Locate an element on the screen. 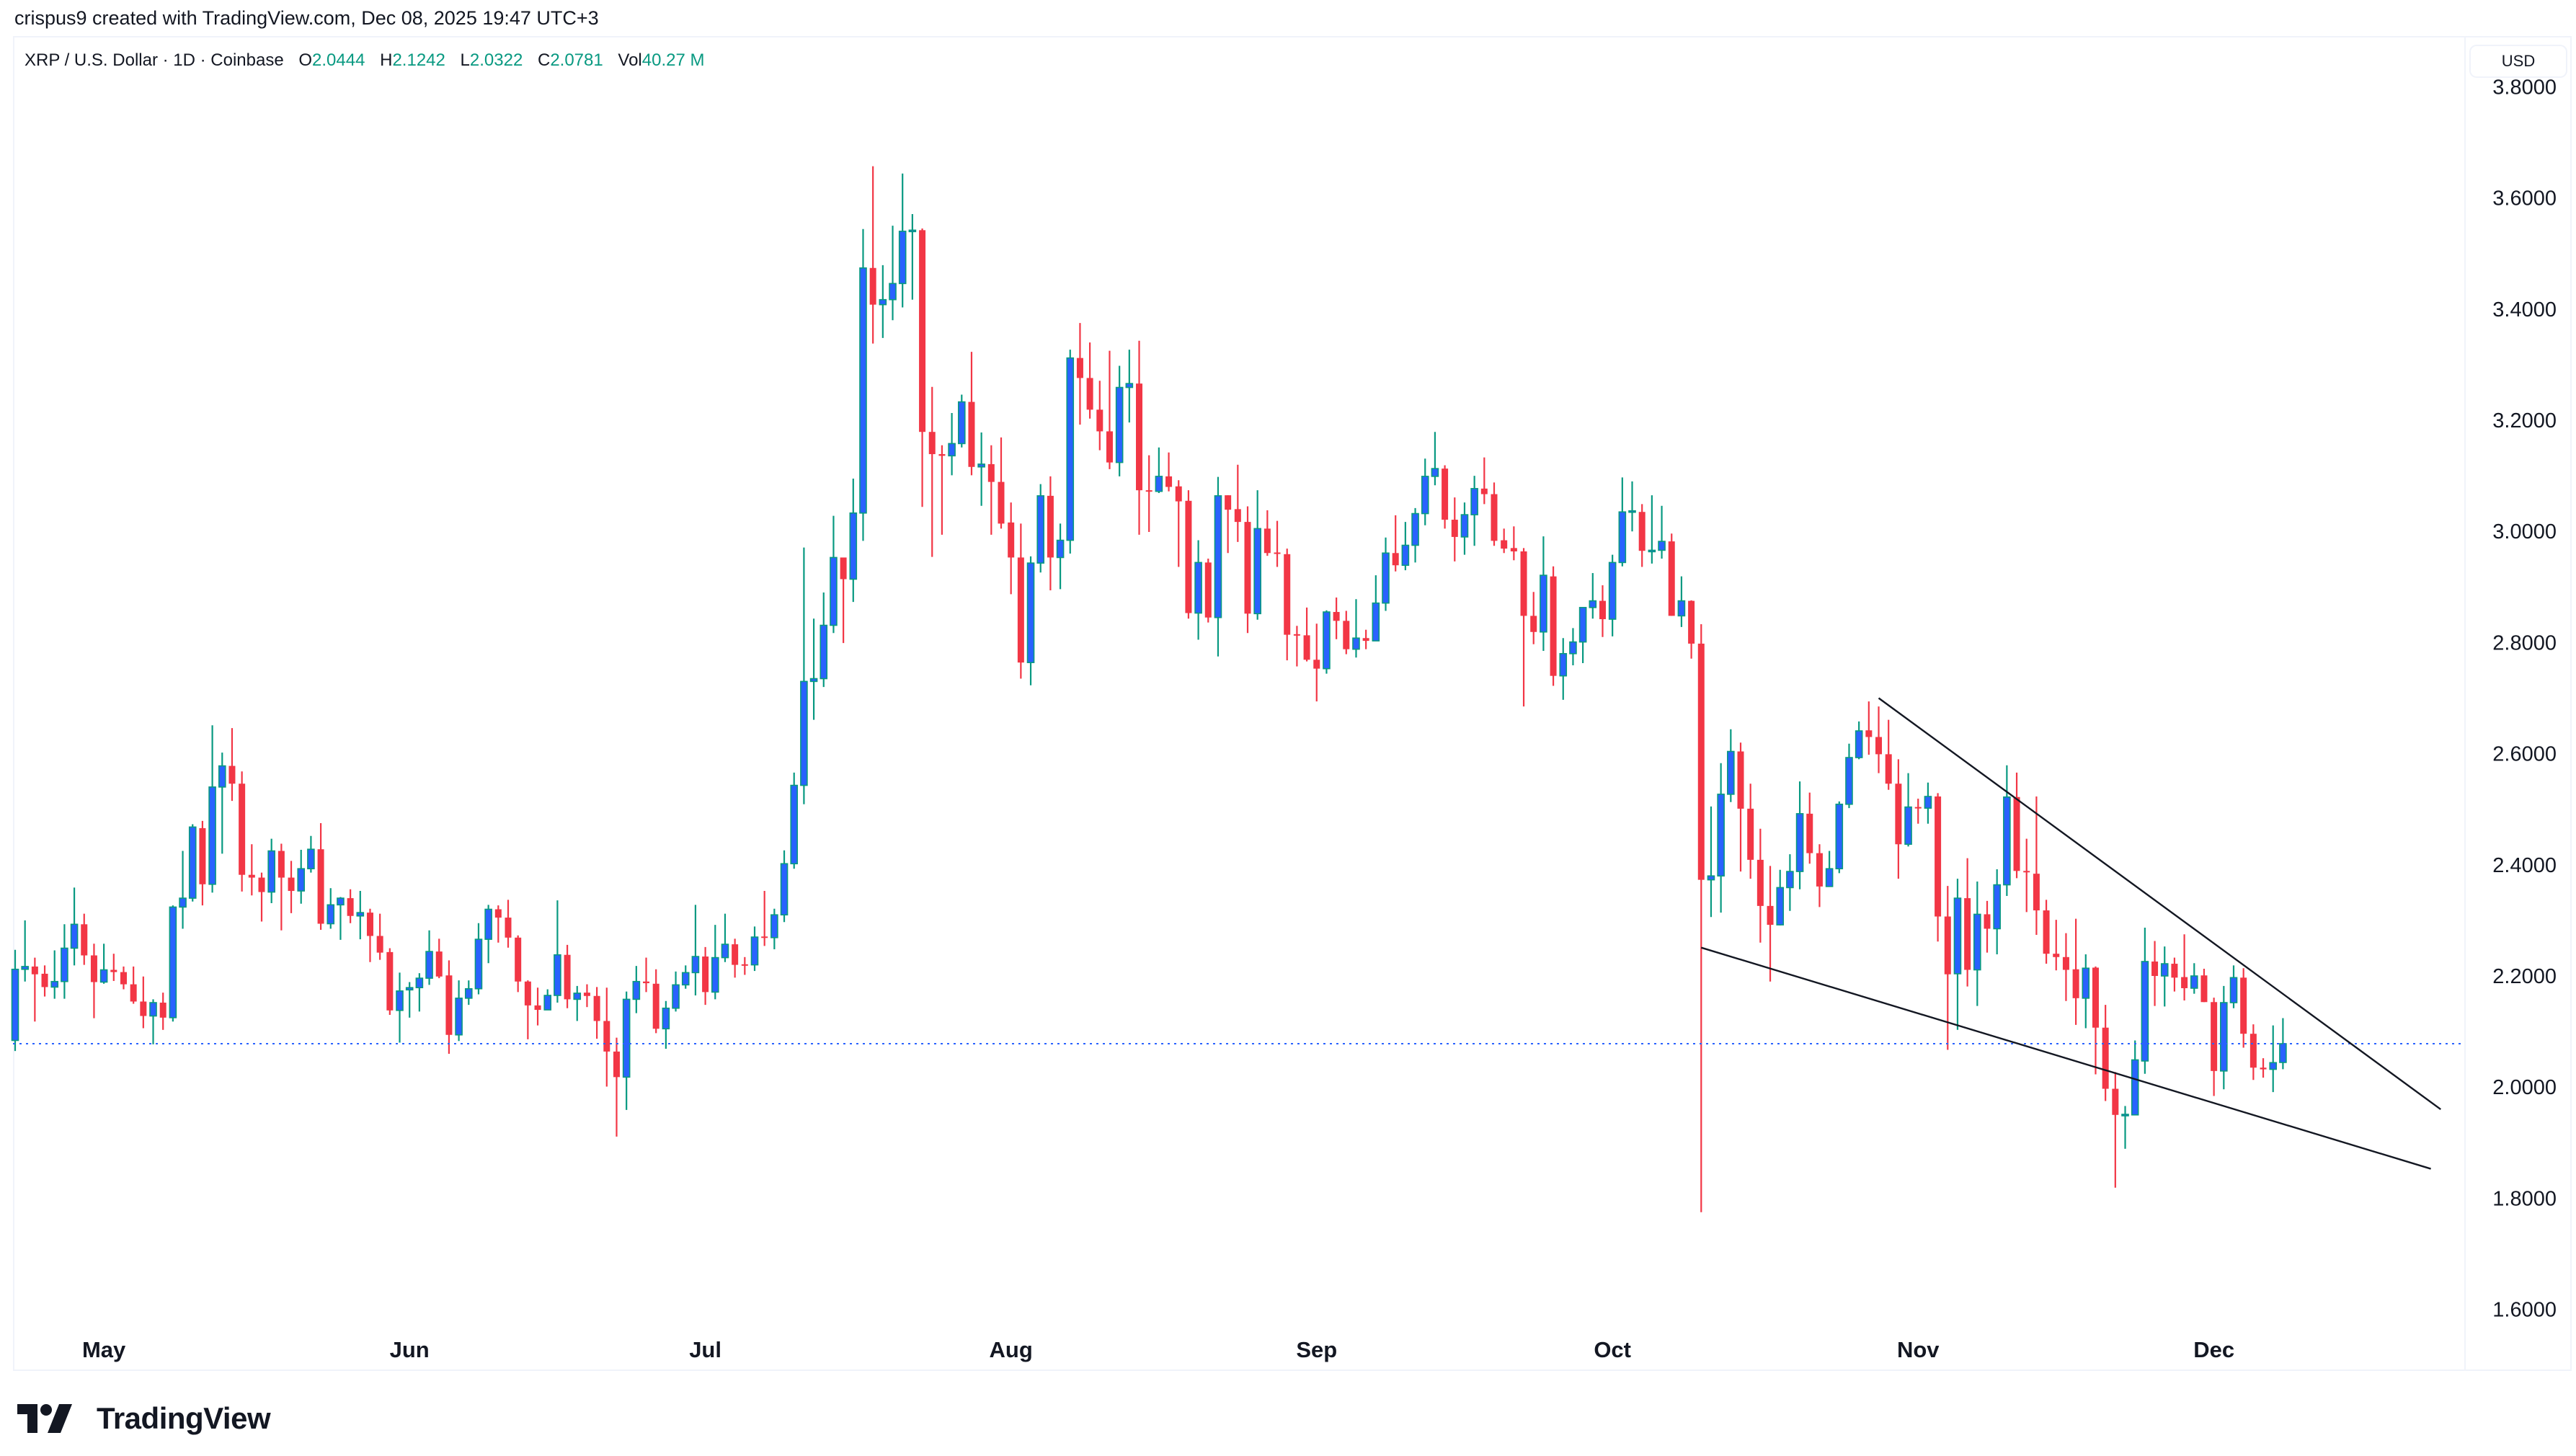 This screenshot has height=1456, width=2576. price-tick-label: 3.4000 is located at coordinates (2524, 309).